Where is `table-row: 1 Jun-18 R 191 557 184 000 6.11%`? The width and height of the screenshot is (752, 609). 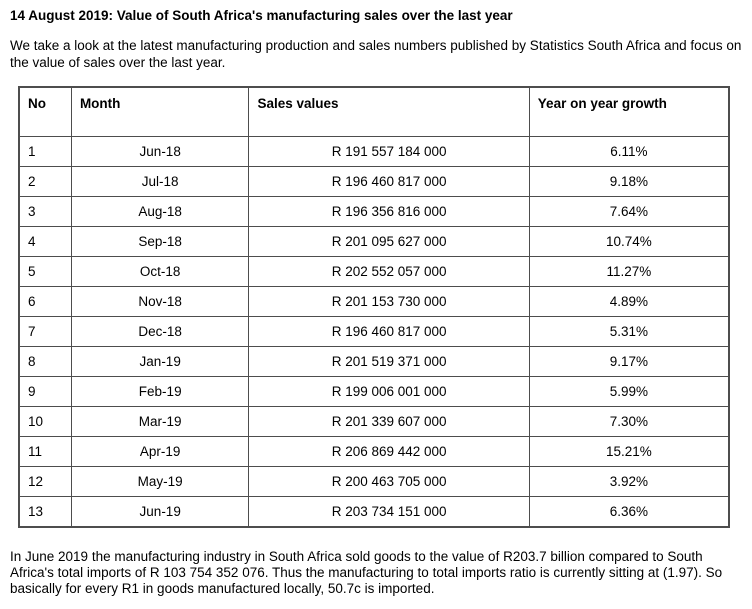 table-row: 1 Jun-18 R 191 557 184 000 6.11% is located at coordinates (374, 151).